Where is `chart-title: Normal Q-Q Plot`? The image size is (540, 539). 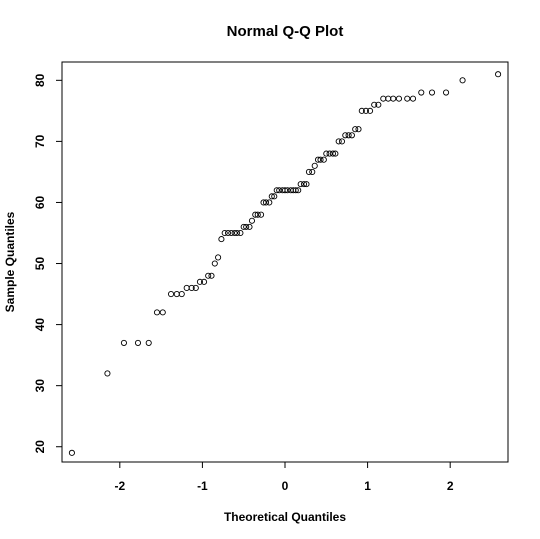 chart-title: Normal Q-Q Plot is located at coordinates (285, 31).